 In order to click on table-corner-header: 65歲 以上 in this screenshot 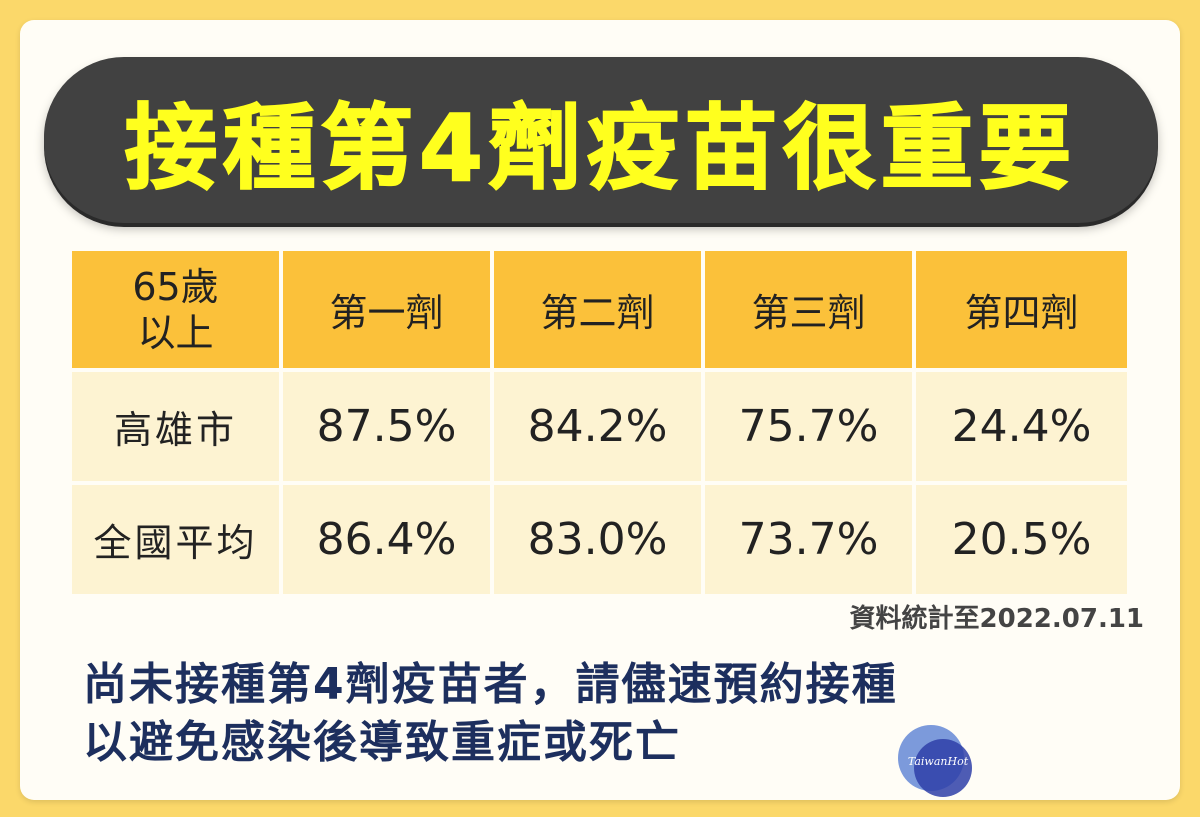, I will do `click(175, 309)`.